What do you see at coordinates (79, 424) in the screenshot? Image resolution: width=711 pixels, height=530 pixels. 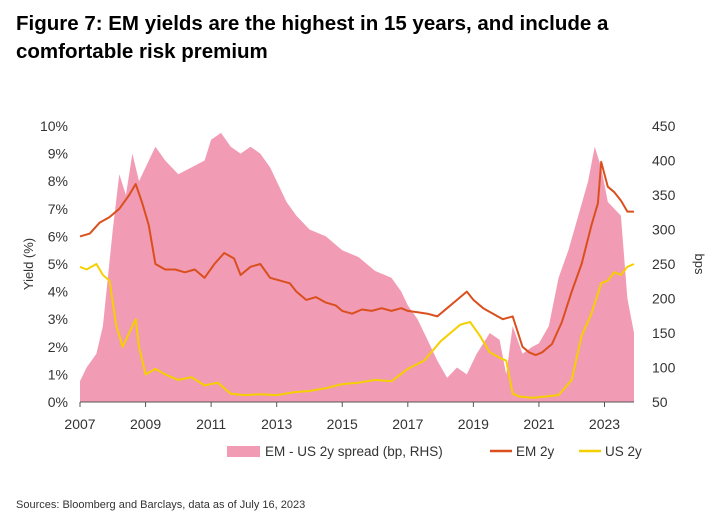 I see `x-tick-label: 2007` at bounding box center [79, 424].